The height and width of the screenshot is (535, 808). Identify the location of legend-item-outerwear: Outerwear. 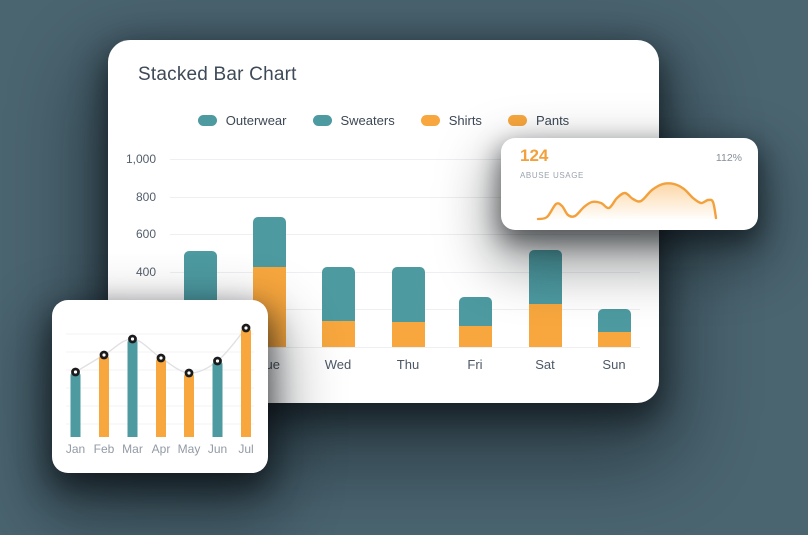
(242, 120).